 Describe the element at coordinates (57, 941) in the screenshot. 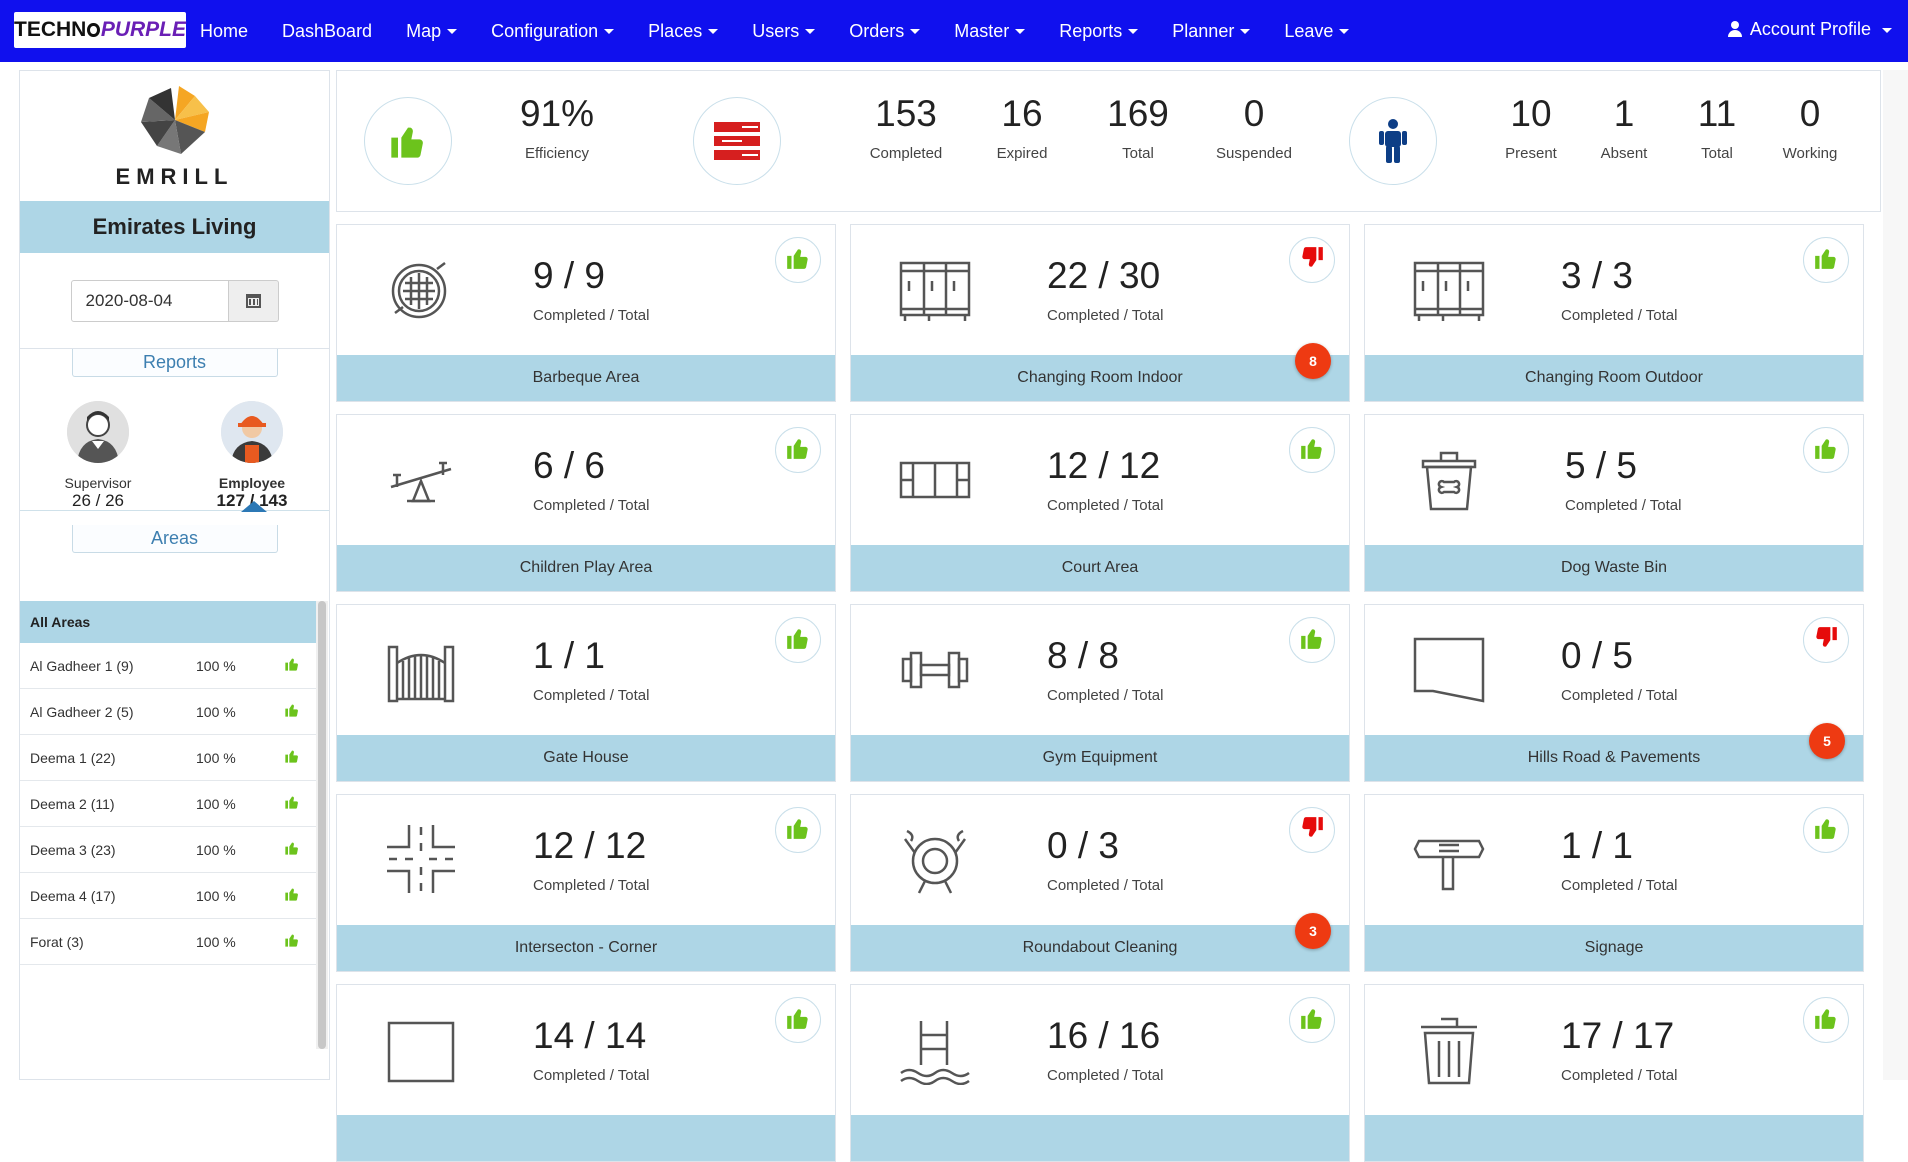

I see `area-name: Forat (3)` at that location.